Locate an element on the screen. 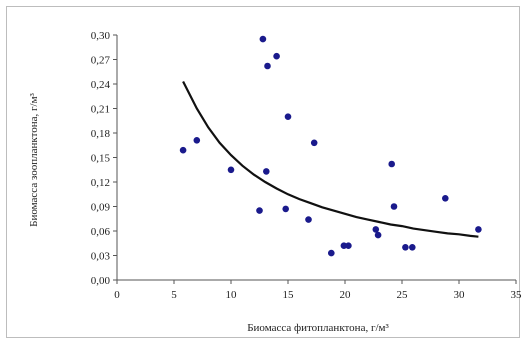 Image resolution: width=528 pixels, height=347 pixels. y-tick-label: 0,12 is located at coordinates (100, 183).